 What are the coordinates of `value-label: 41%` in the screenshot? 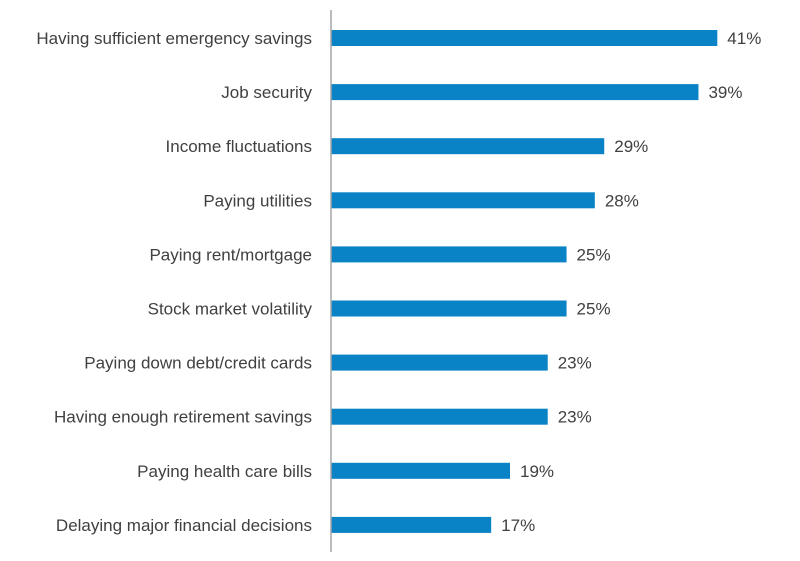 It's located at (744, 38).